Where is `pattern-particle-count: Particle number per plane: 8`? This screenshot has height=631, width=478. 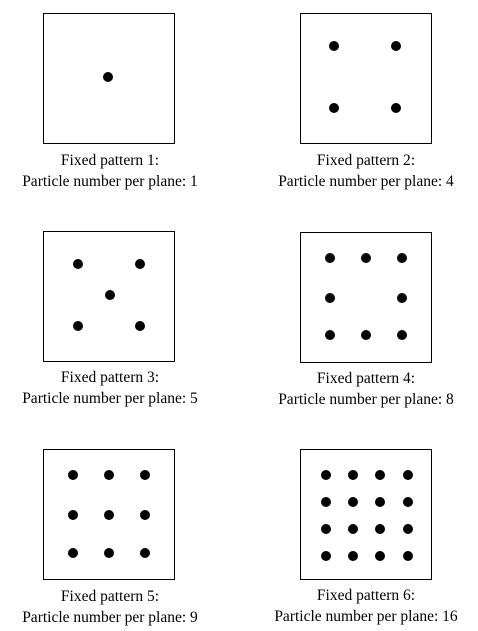
pattern-particle-count: Particle number per plane: 8 is located at coordinates (366, 399).